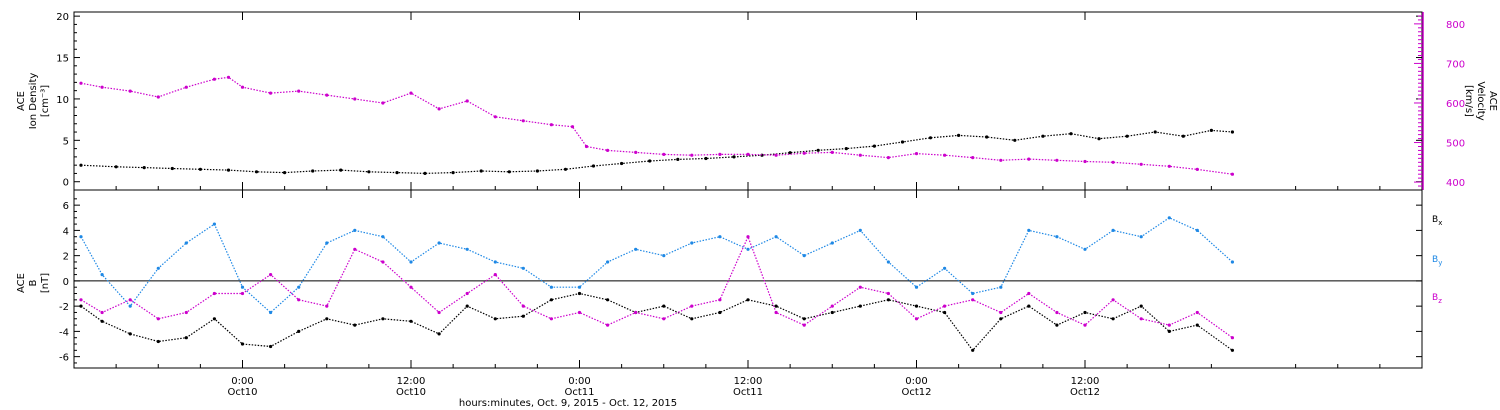 Image resolution: width=1500 pixels, height=410 pixels. I want to click on field-tick-label-6: 6, so click(66, 206).